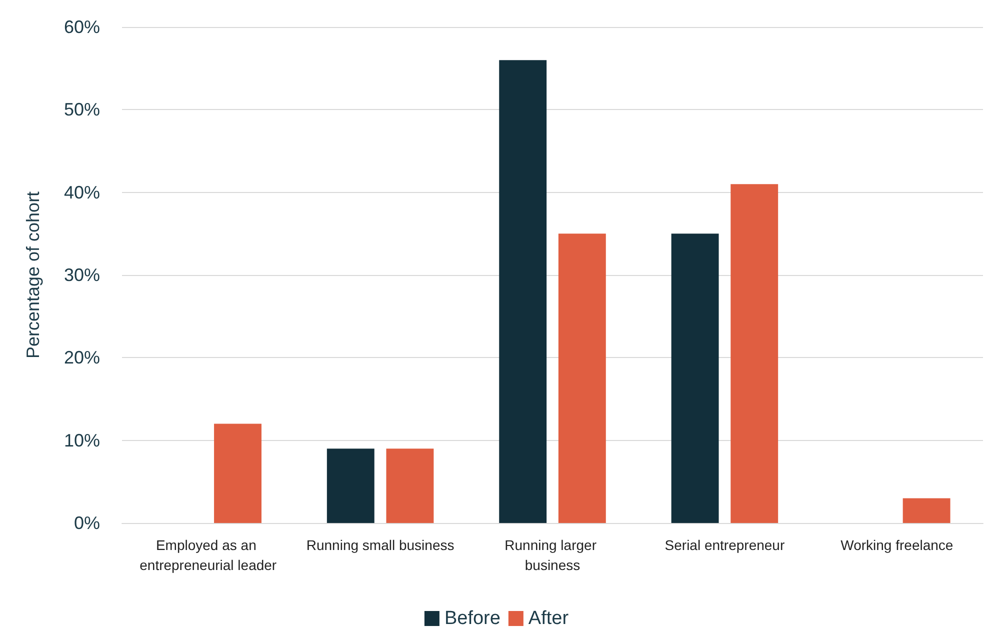  Describe the element at coordinates (208, 555) in the screenshot. I see `x-tick-label: Employed as an entrepreneurial leader` at that location.